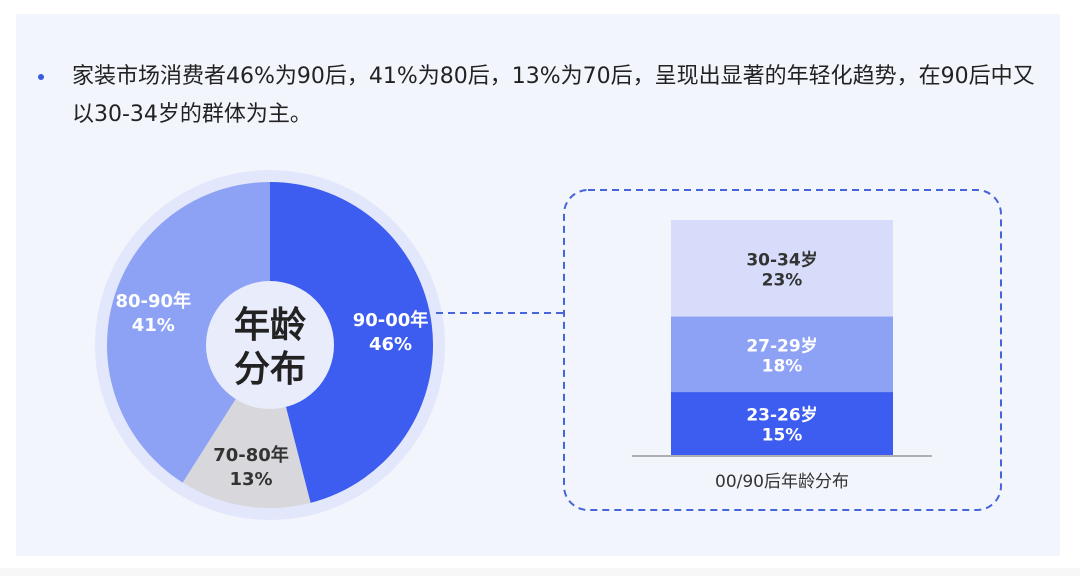  What do you see at coordinates (251, 455) in the screenshot?
I see `pie-slice-label-1: 70-80年` at bounding box center [251, 455].